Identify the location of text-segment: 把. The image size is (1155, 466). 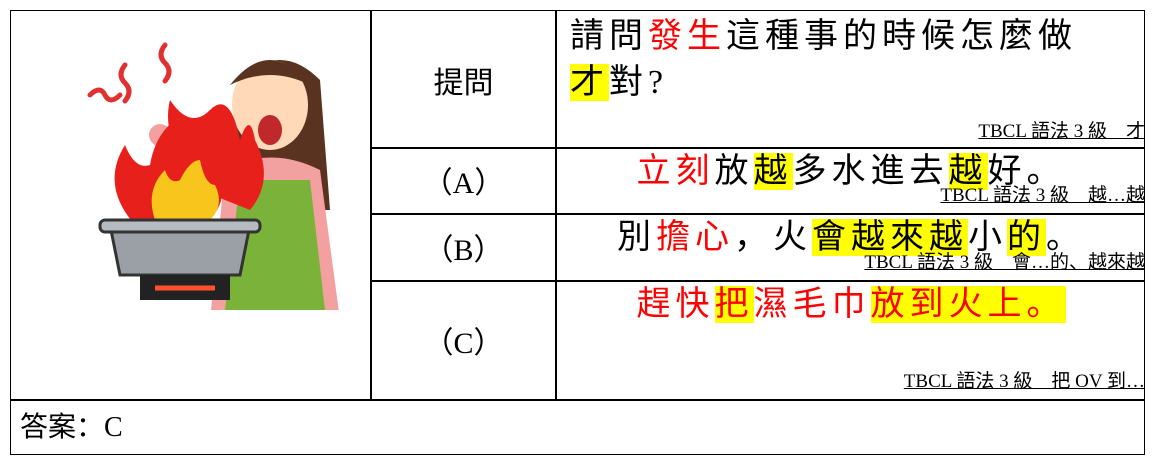
(734, 304).